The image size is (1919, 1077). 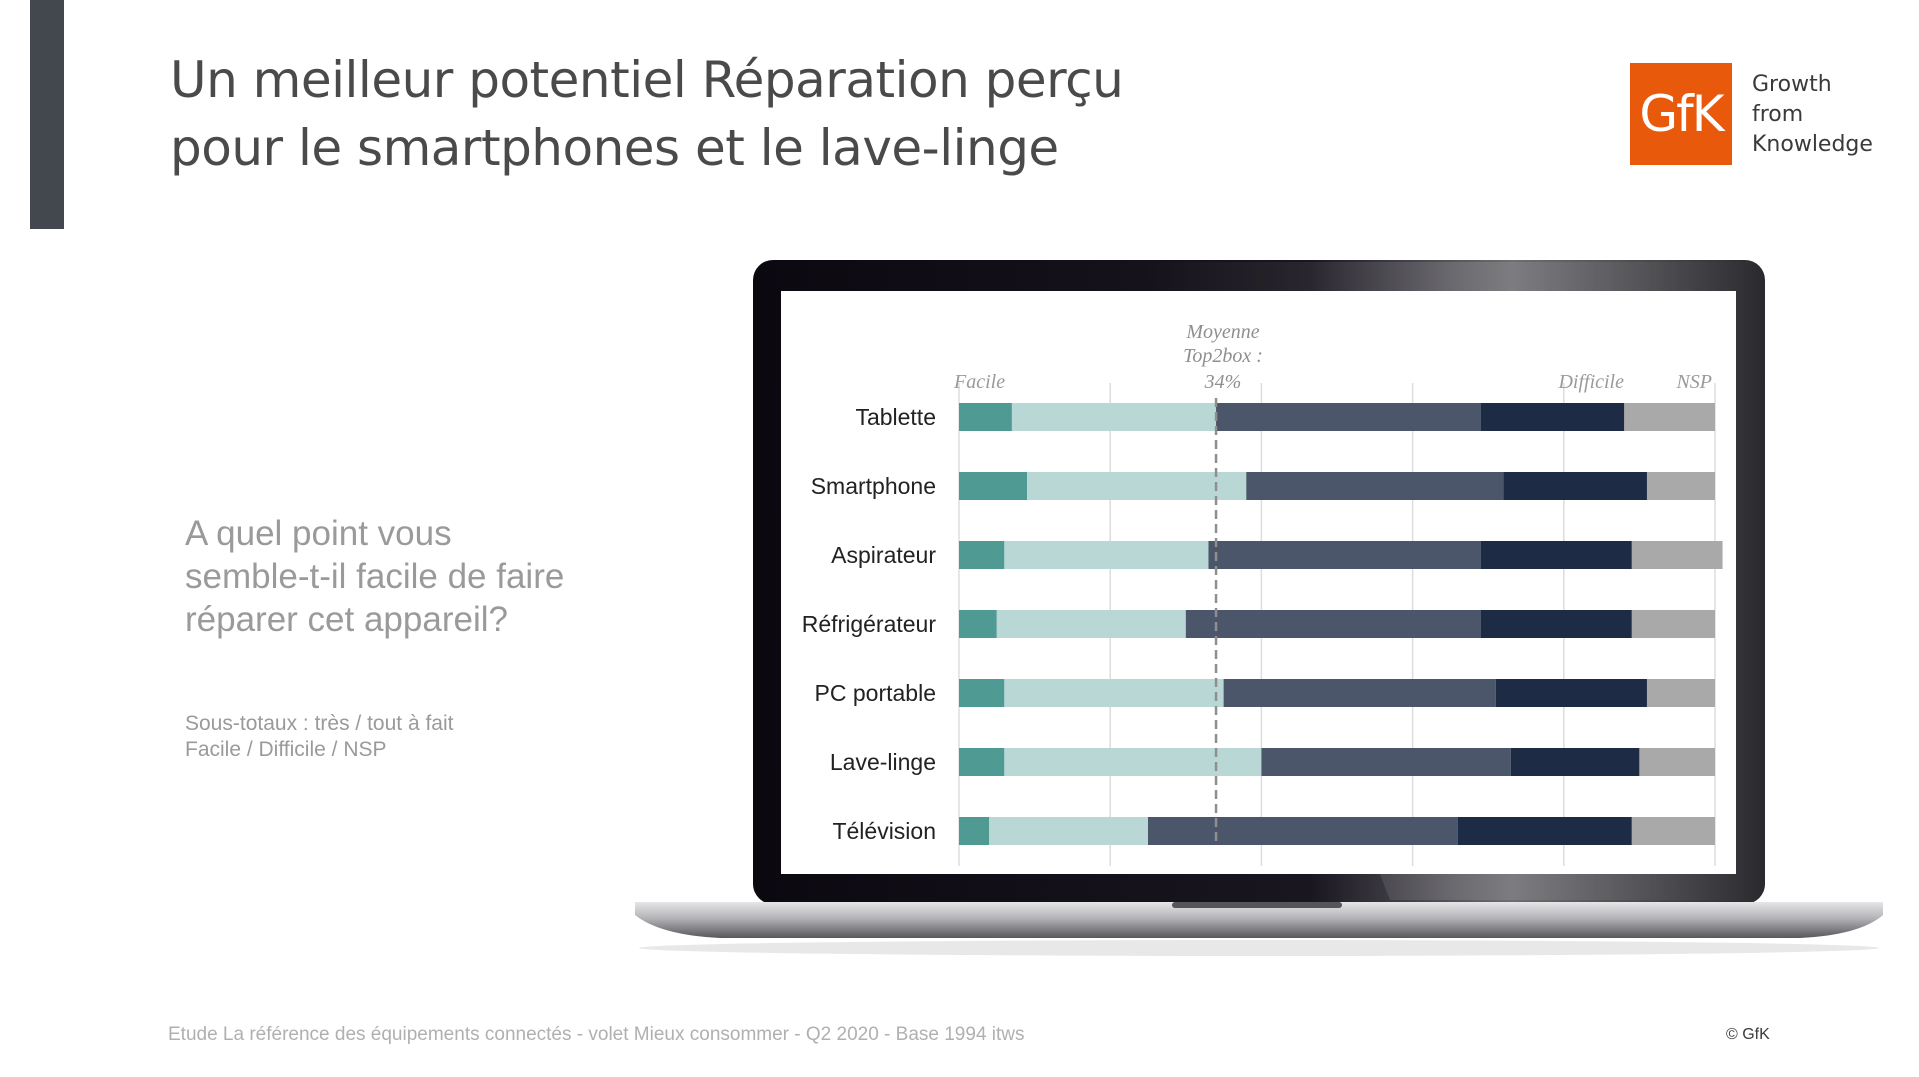 What do you see at coordinates (1681, 114) in the screenshot?
I see `gfk-logo: GfK` at bounding box center [1681, 114].